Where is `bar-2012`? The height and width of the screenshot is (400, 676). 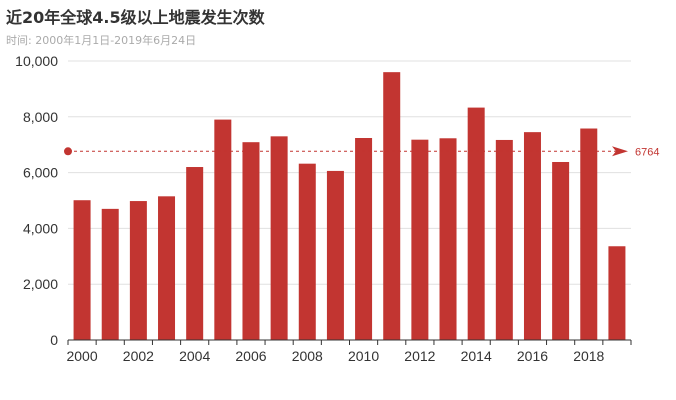
bar-2012 is located at coordinates (420, 239).